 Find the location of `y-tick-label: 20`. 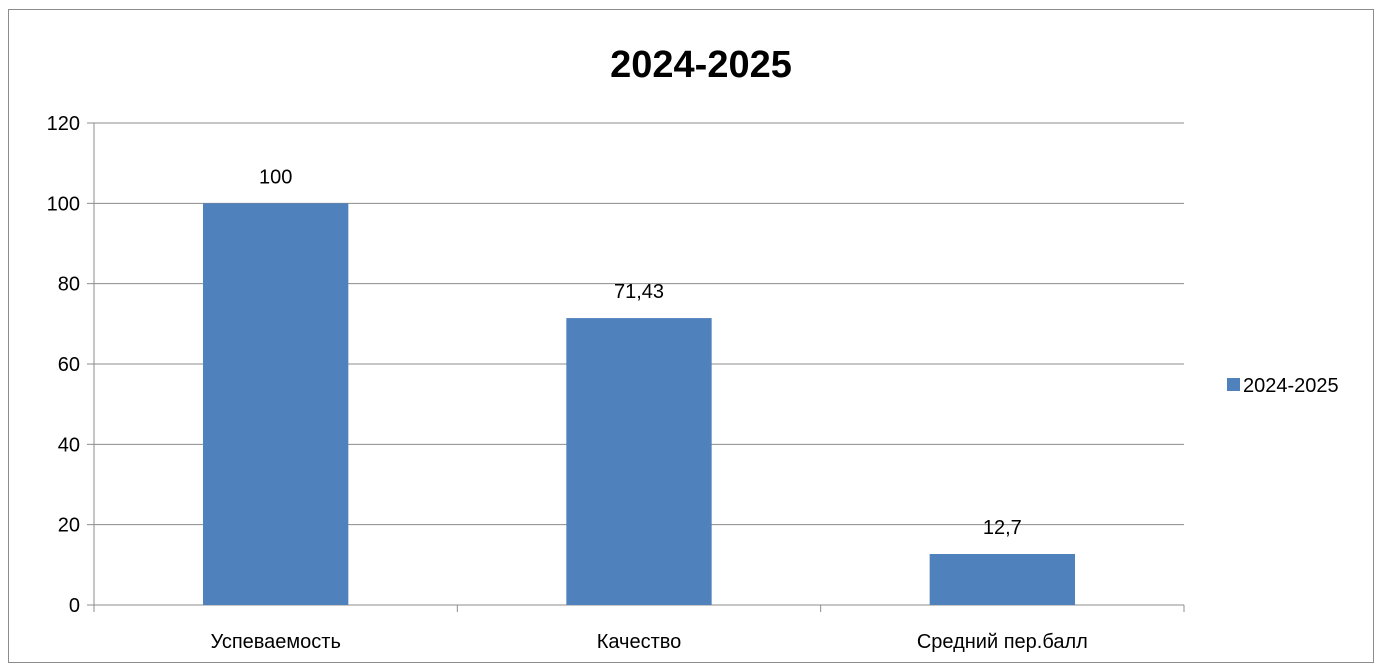

y-tick-label: 20 is located at coordinates (69, 526).